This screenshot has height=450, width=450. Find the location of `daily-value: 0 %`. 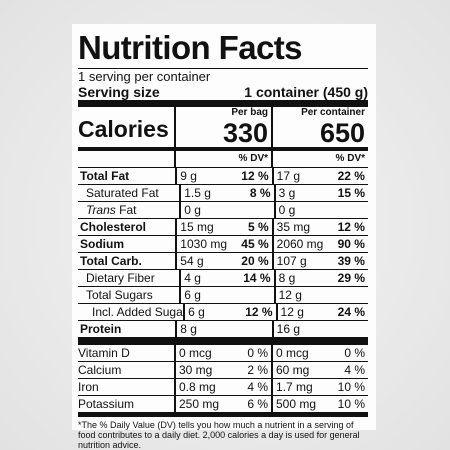

daily-value: 0 % is located at coordinates (354, 353).